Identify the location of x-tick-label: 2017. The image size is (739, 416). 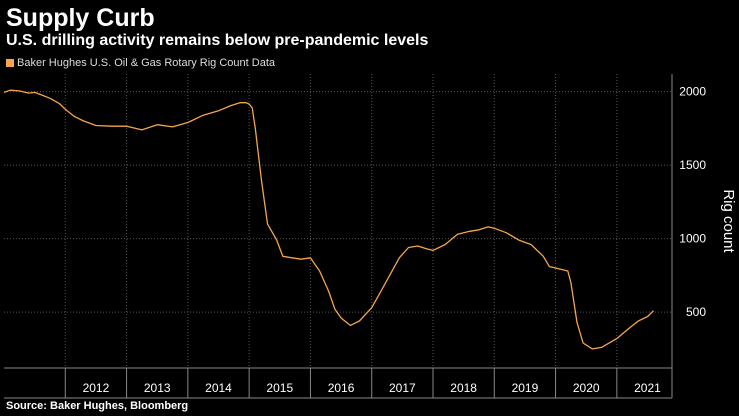
(402, 388).